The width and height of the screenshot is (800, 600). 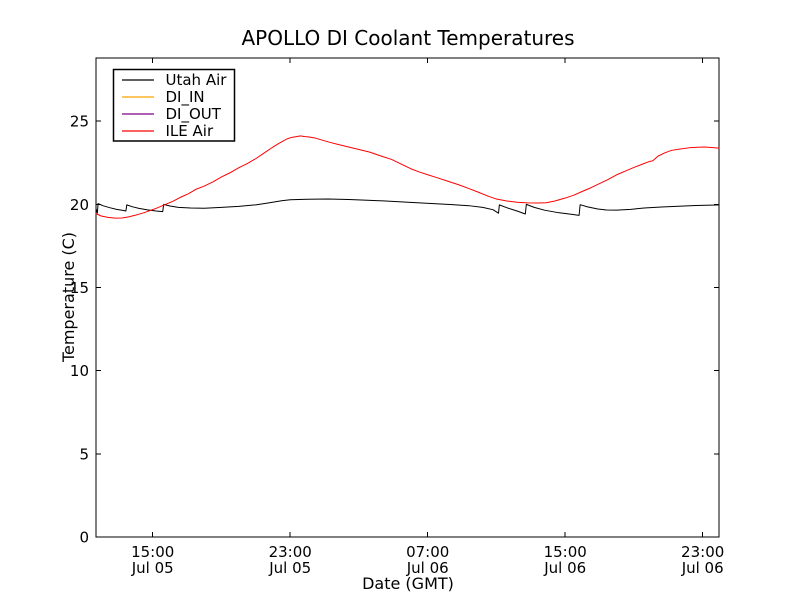 What do you see at coordinates (427, 552) in the screenshot?
I see `x-tick-label-time: 07:00` at bounding box center [427, 552].